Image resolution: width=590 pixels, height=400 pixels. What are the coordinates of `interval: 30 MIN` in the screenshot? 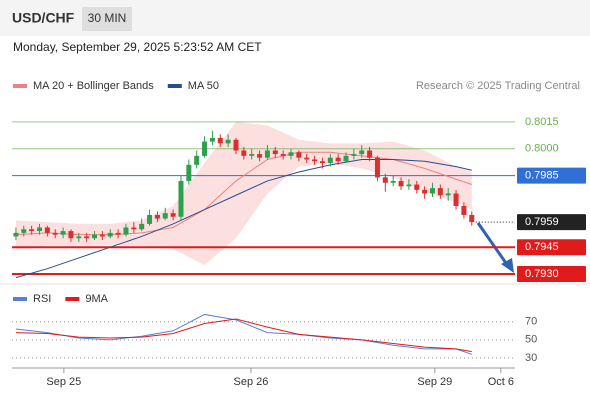 It's located at (107, 18).